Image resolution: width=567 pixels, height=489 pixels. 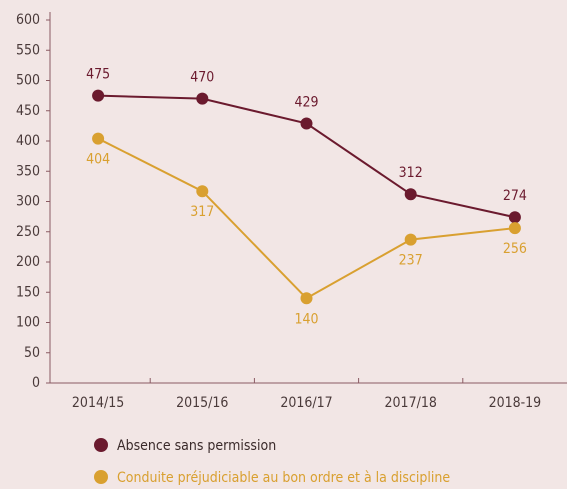 What do you see at coordinates (515, 403) in the screenshot?
I see `x-tick-label: 2018-19` at bounding box center [515, 403].